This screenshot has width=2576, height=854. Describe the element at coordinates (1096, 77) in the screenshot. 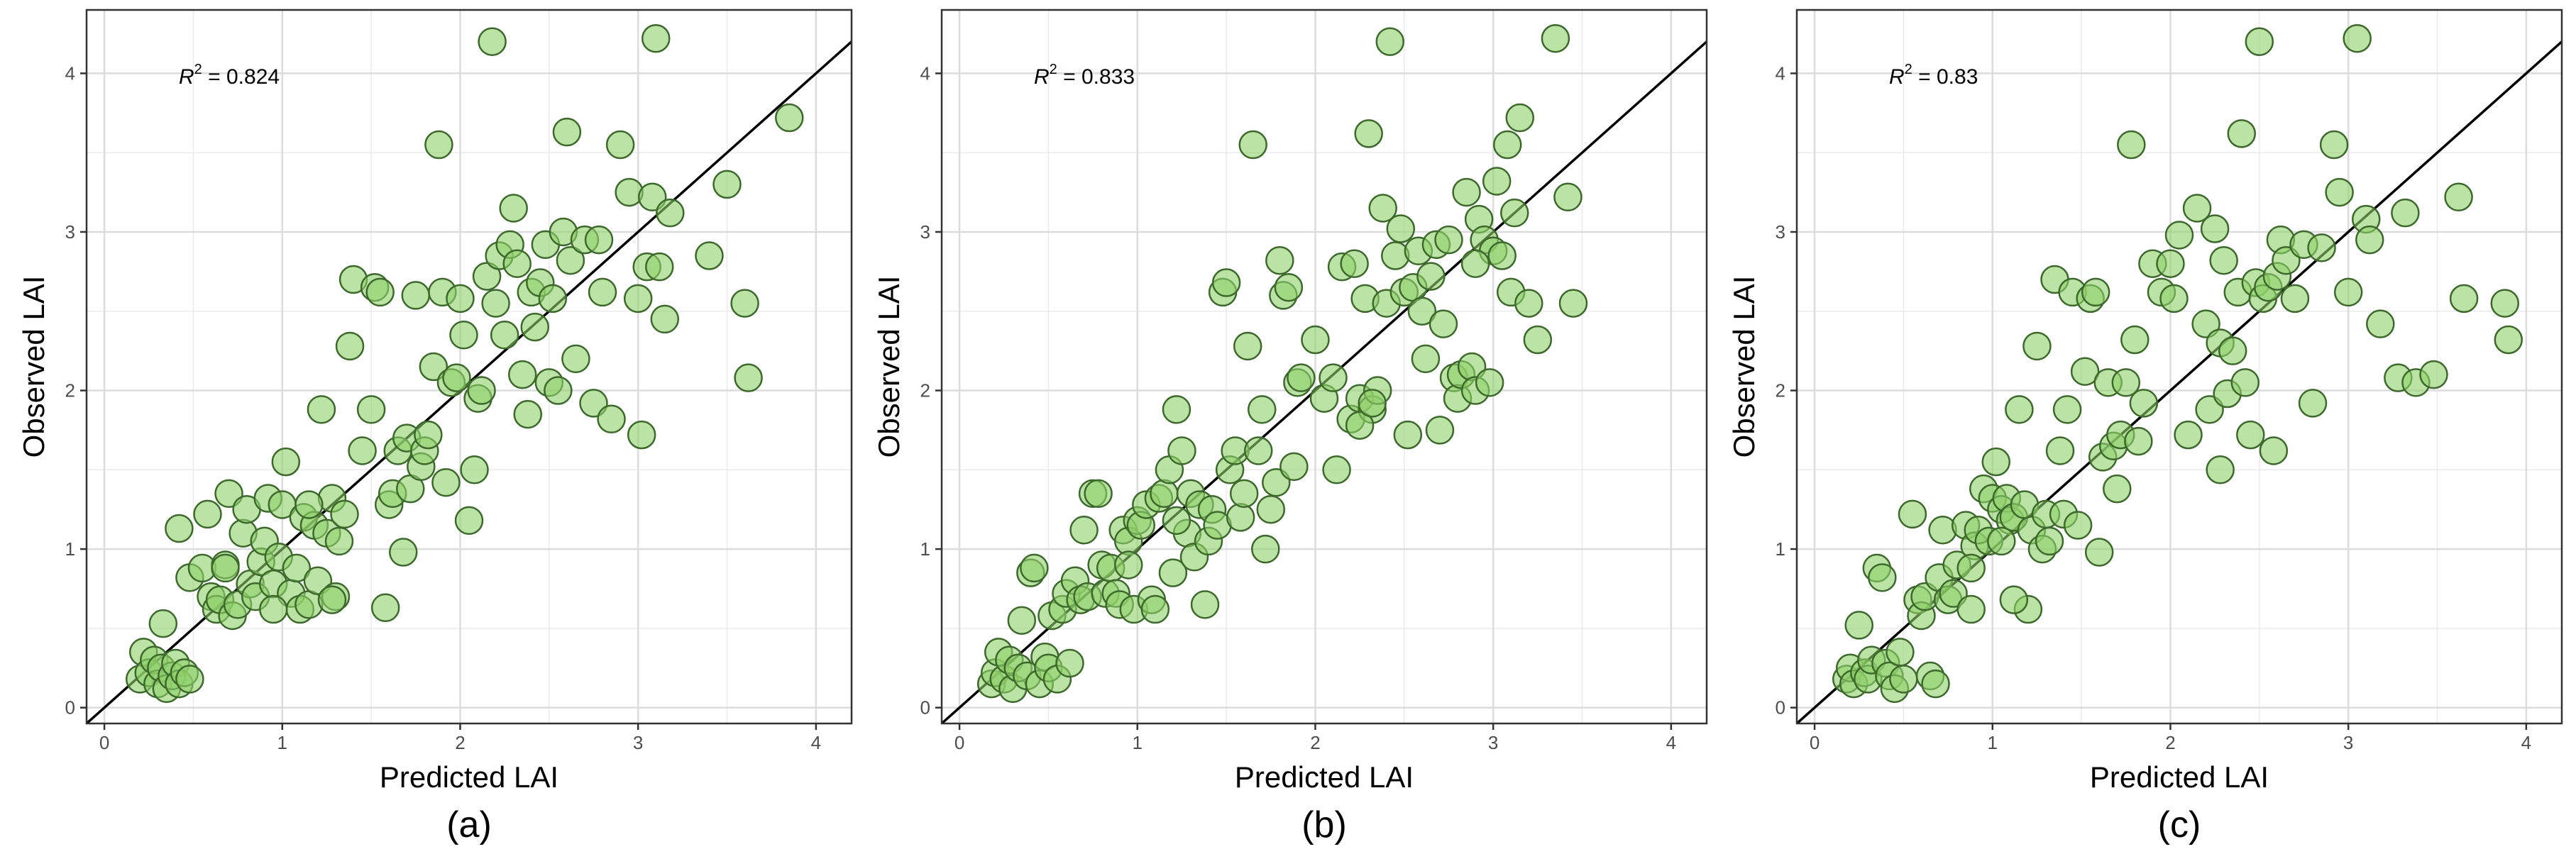

I see `r-squared-value: = 0.833` at that location.